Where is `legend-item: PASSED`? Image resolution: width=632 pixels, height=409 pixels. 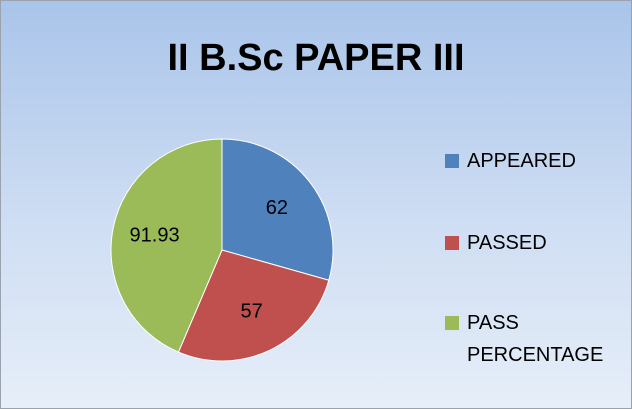 legend-item: PASSED is located at coordinates (530, 243).